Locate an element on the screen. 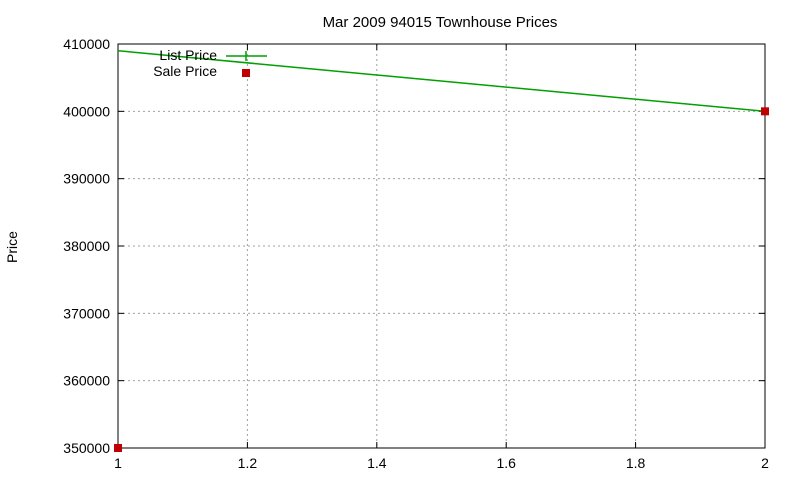  y-tick-label: 390000 is located at coordinates (86, 179).